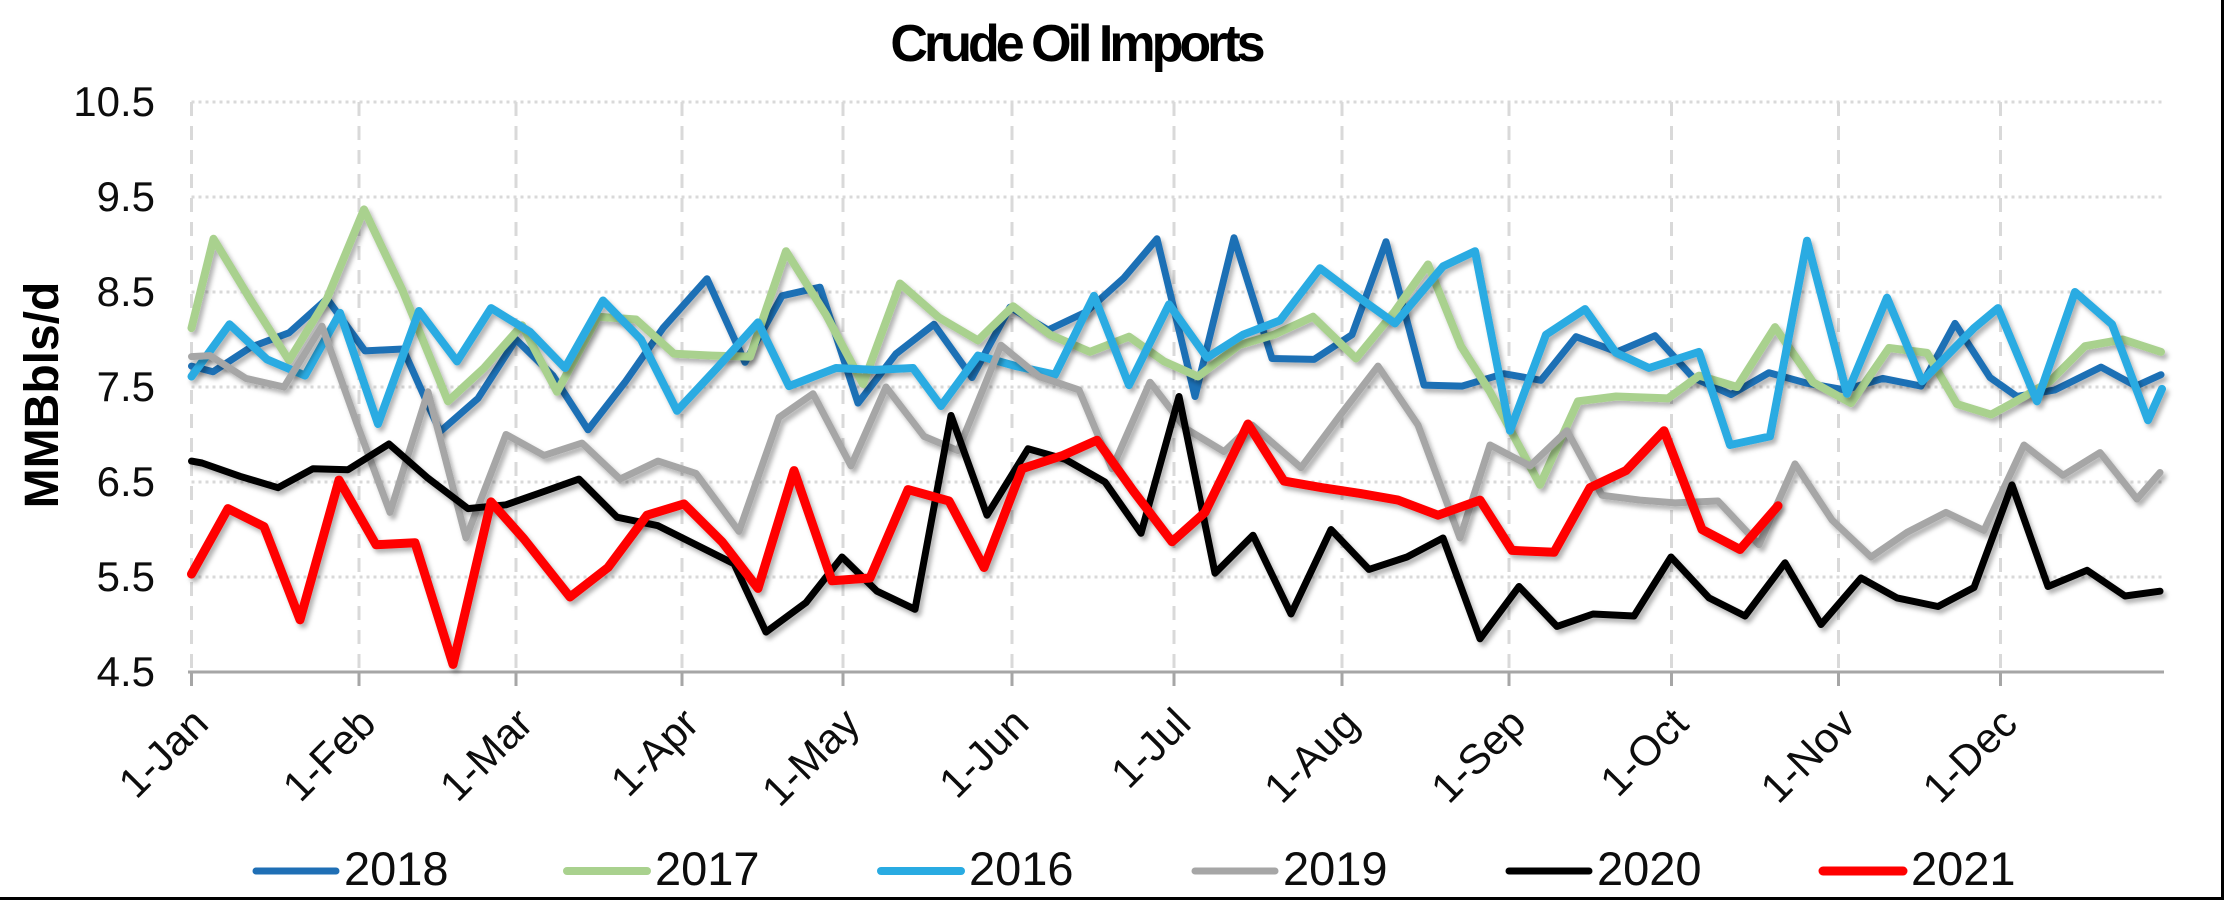 This screenshot has height=900, width=2224. Describe the element at coordinates (1649, 868) in the screenshot. I see `svg-text: 2020` at that location.